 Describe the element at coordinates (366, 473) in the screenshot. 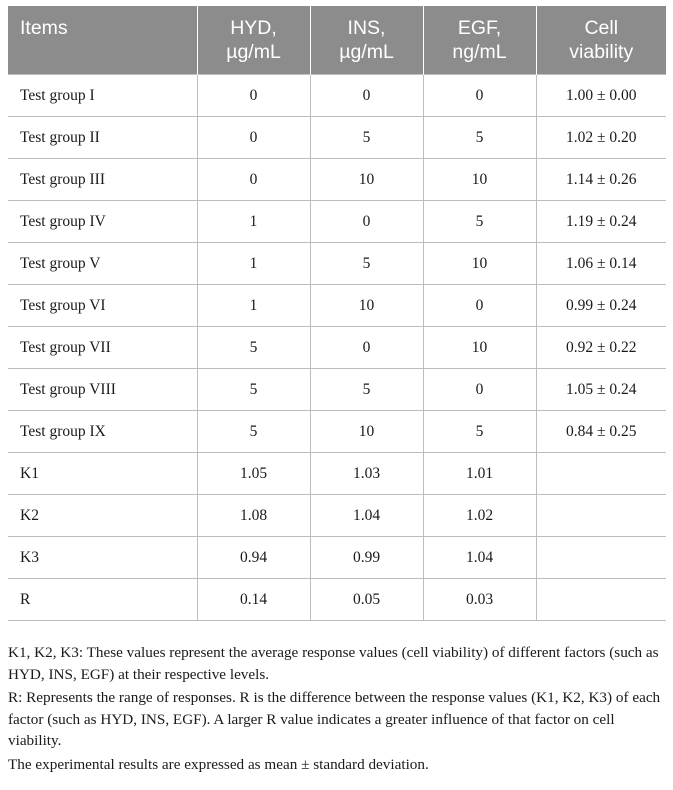

I see `ins-cell: 1.03` at that location.